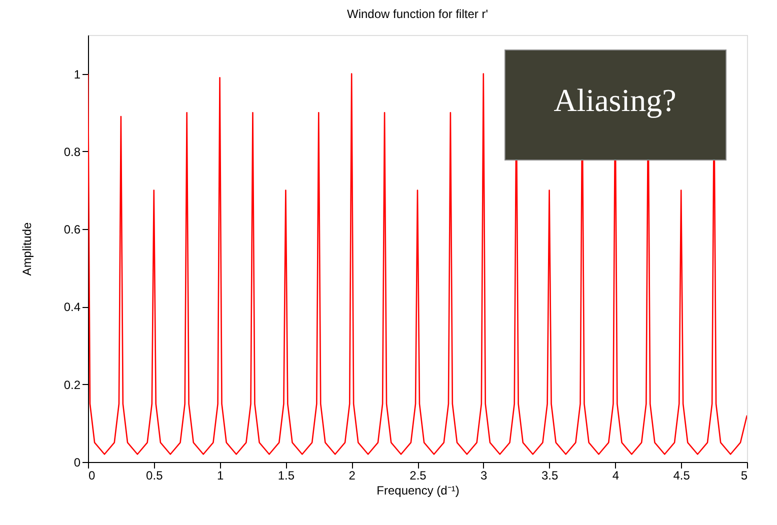 This screenshot has width=777, height=525. Describe the element at coordinates (418, 491) in the screenshot. I see `x-axis-title: Frequency (d⁻¹)` at that location.